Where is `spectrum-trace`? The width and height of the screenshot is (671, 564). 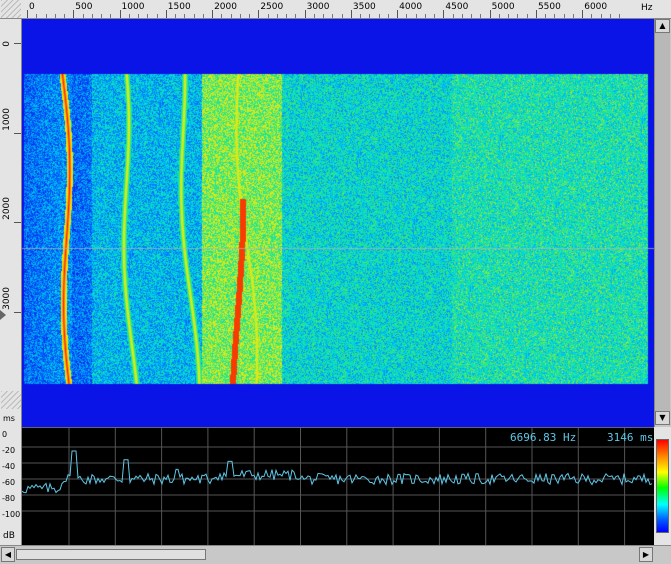
spectrum-trace is located at coordinates (337, 472).